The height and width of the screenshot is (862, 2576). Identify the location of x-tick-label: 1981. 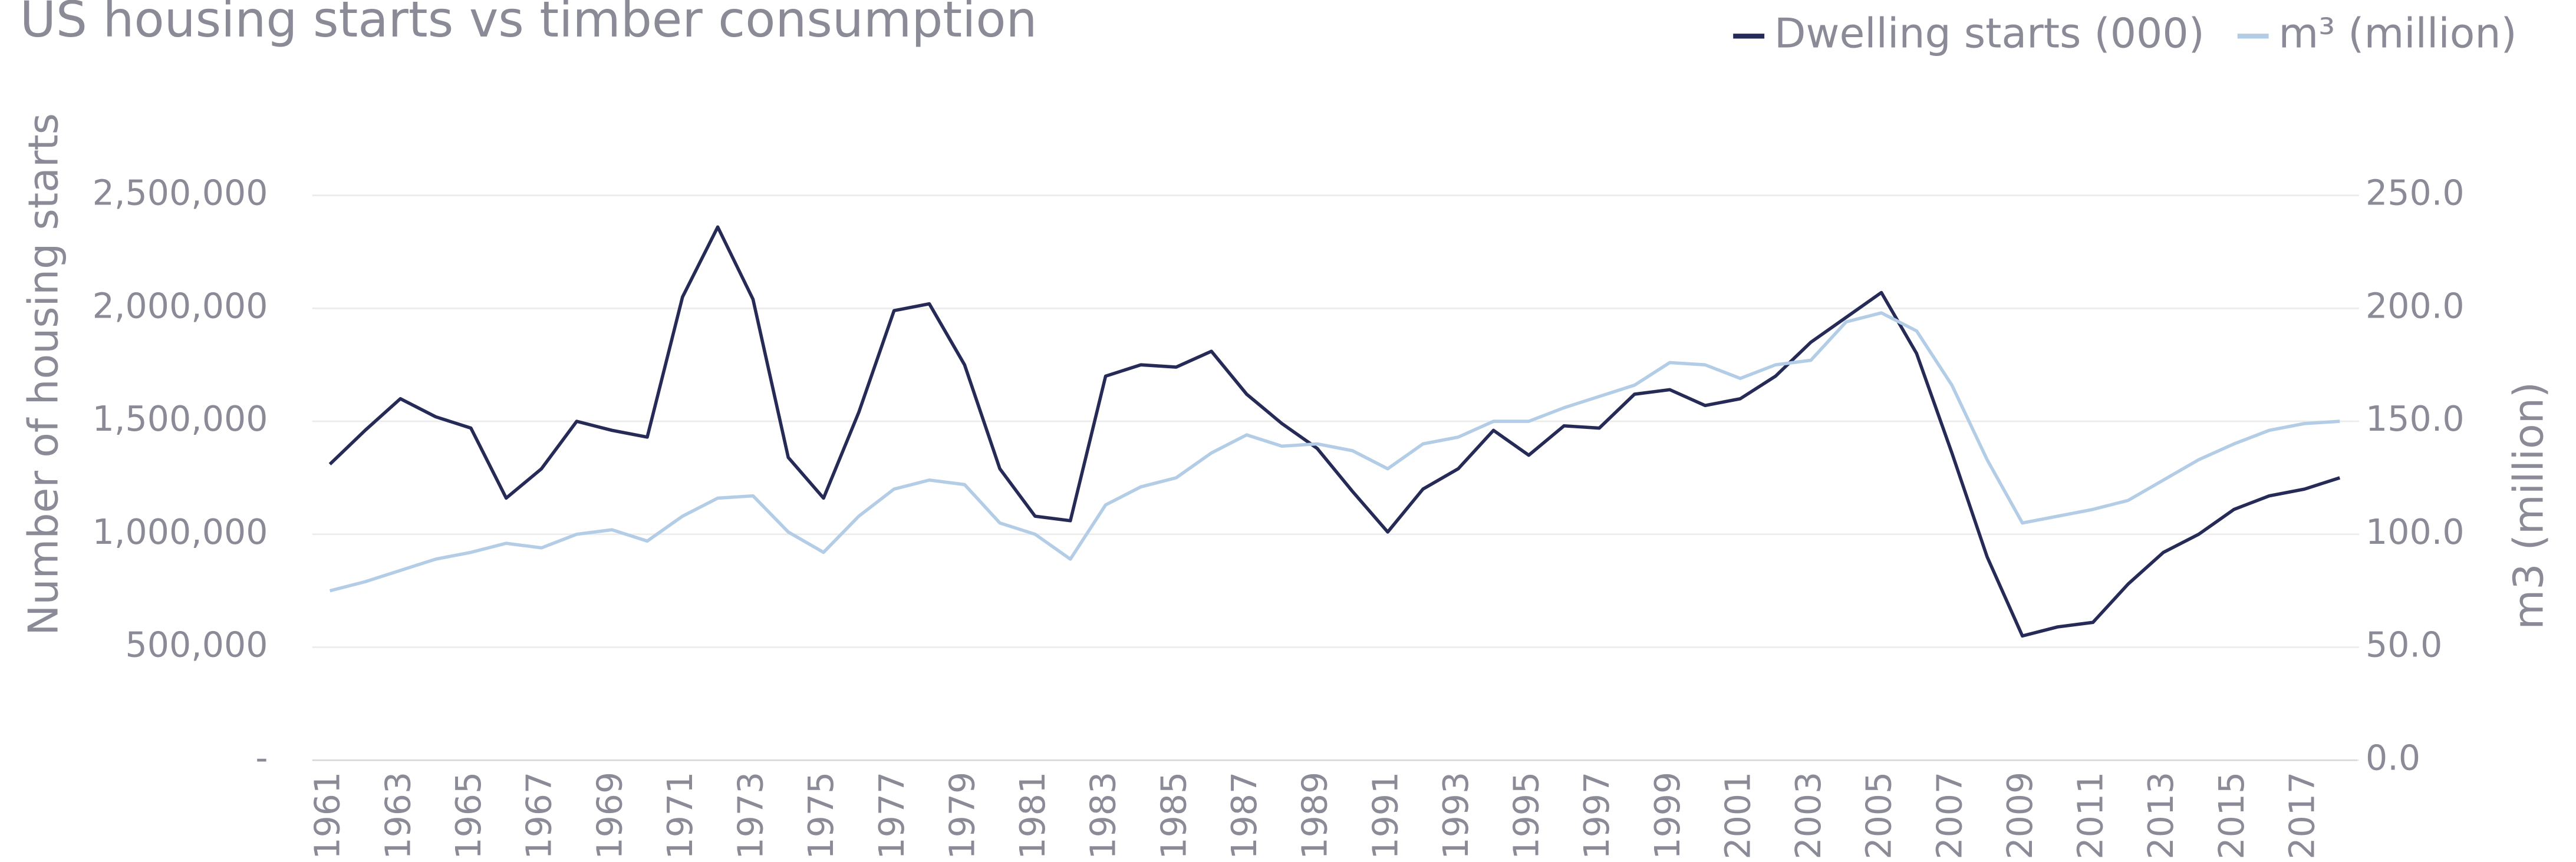
(1033, 816).